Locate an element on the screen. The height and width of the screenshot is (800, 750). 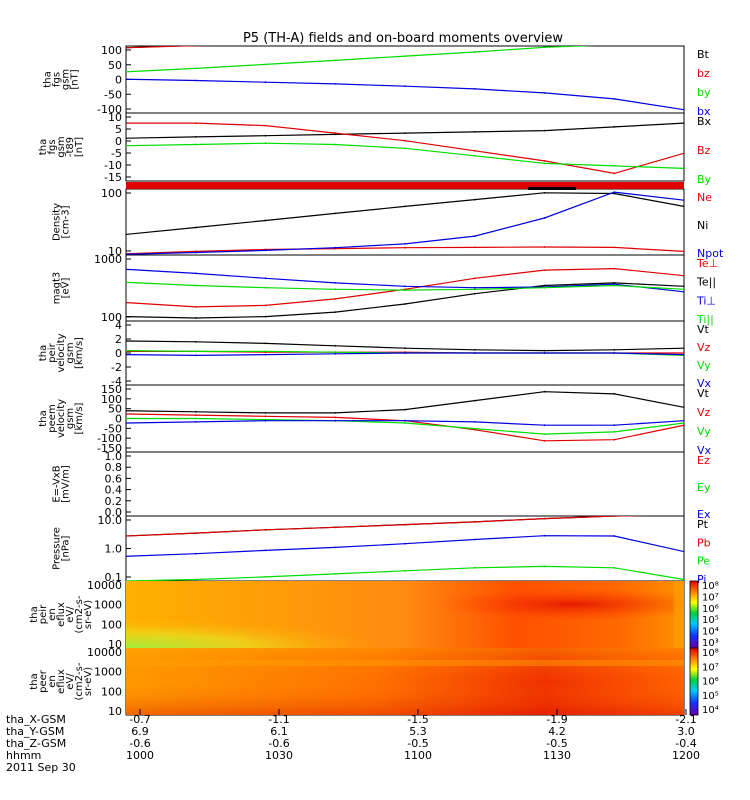
y-tick-label: 50 is located at coordinates (115, 409).